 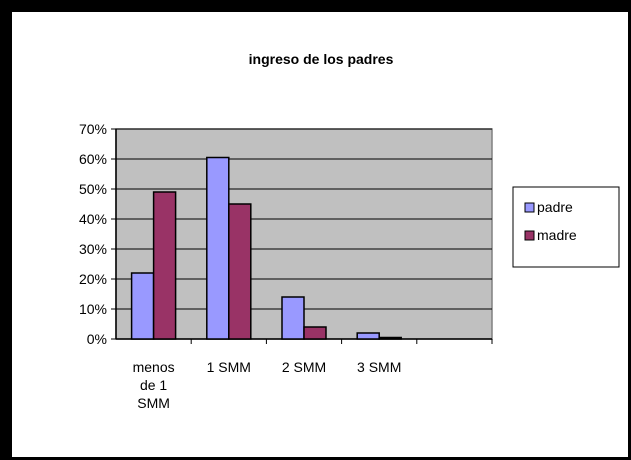 I want to click on legend: padre madre, so click(x=566, y=227).